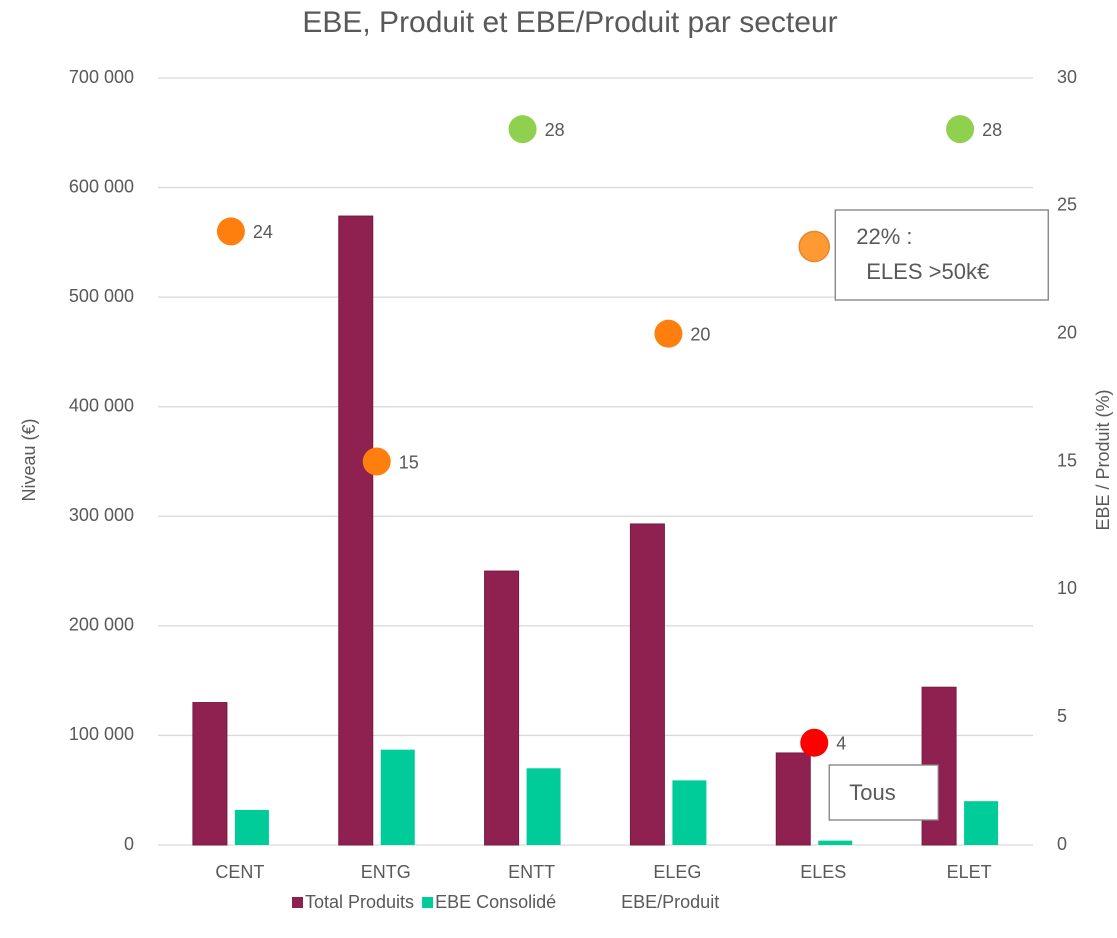  I want to click on annotation-text: ELES >50k€, so click(927, 271).